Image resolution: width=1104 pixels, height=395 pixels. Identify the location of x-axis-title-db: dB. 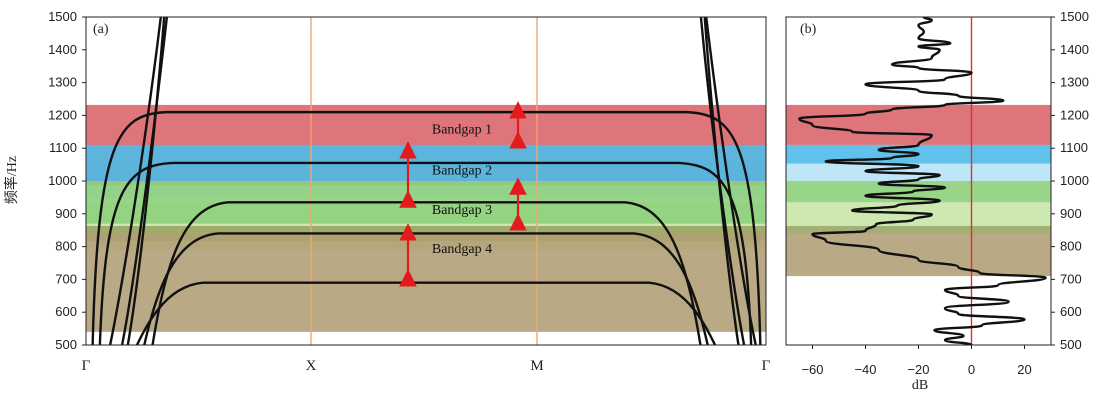
(920, 385).